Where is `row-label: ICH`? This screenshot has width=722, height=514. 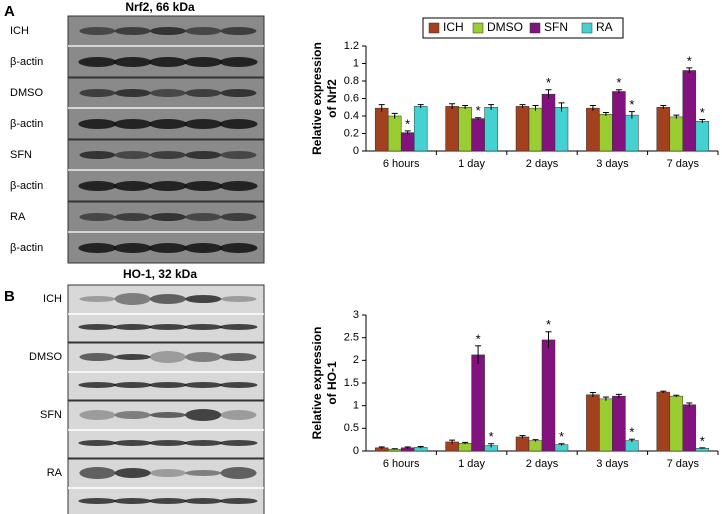 row-label: ICH is located at coordinates (52, 299).